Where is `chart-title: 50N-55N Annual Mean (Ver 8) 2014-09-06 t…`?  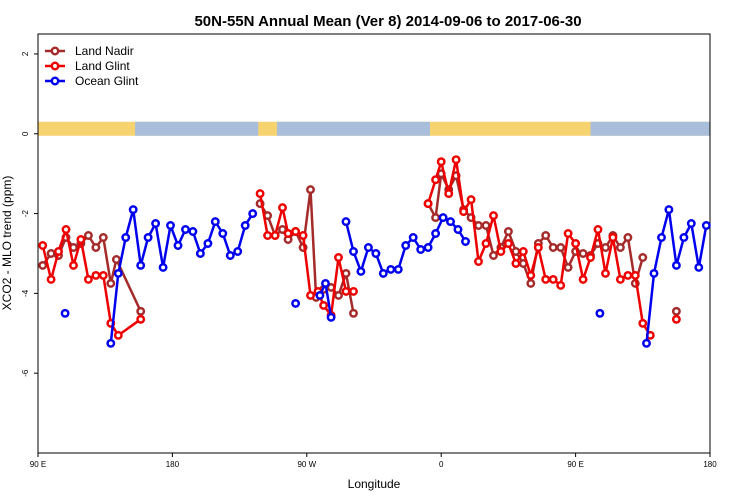 chart-title: 50N-55N Annual Mean (Ver 8) 2014-09-06 t… is located at coordinates (387, 21).